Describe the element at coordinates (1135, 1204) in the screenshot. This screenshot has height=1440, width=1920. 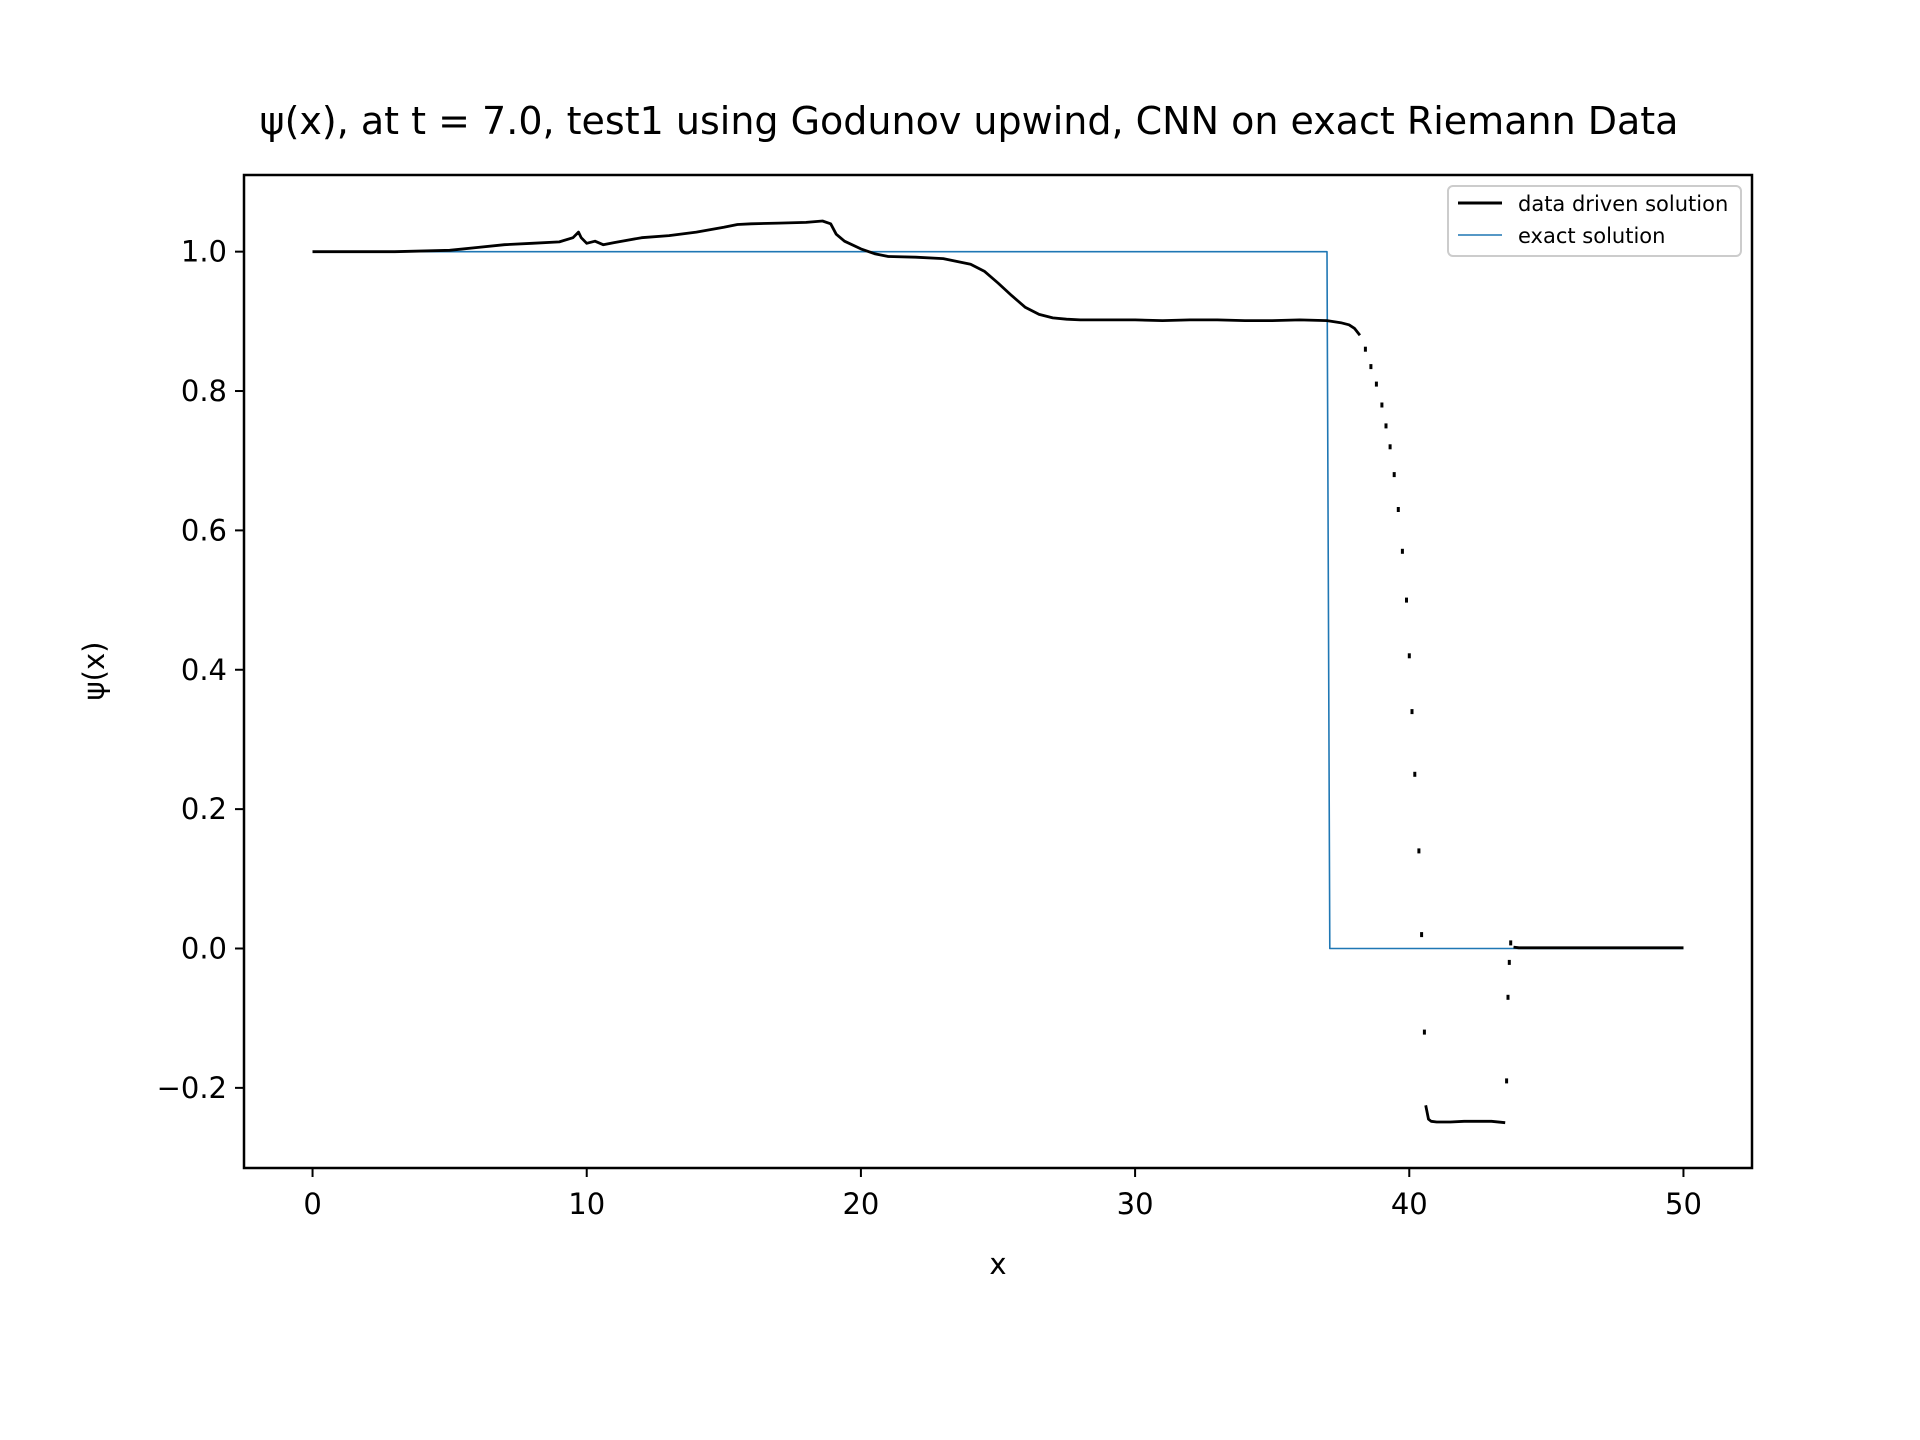
I see `x-tick-label: 30` at that location.